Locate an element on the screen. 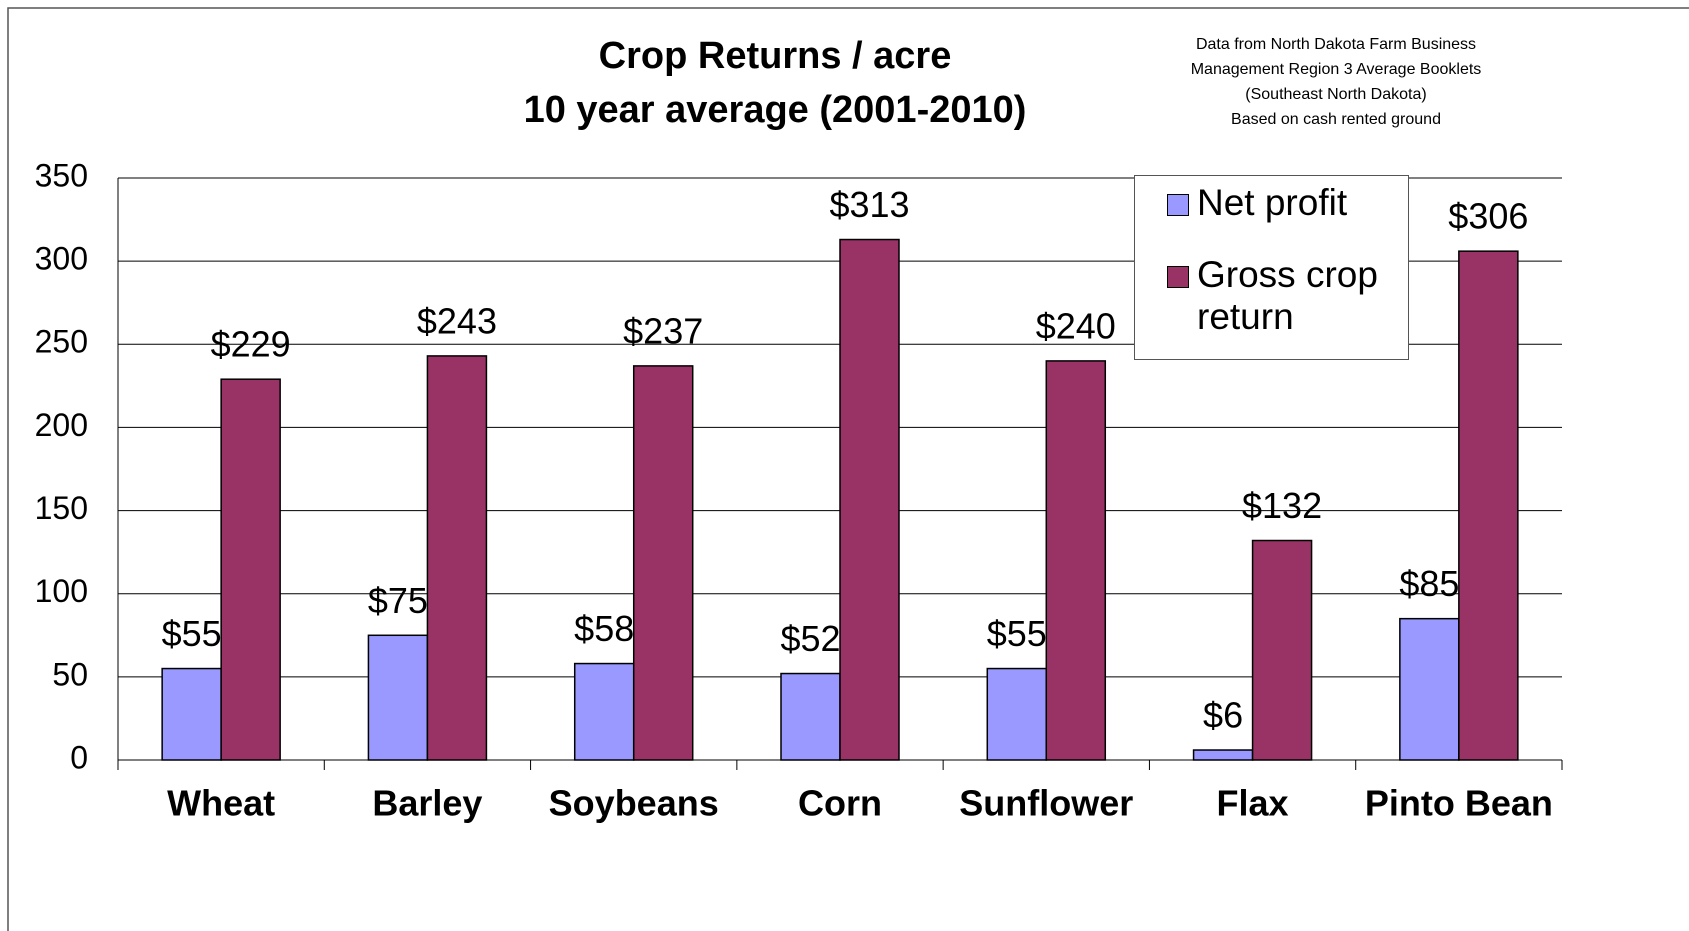 This screenshot has width=1689, height=931. legend-entry: Gross crop return is located at coordinates (1271, 296).